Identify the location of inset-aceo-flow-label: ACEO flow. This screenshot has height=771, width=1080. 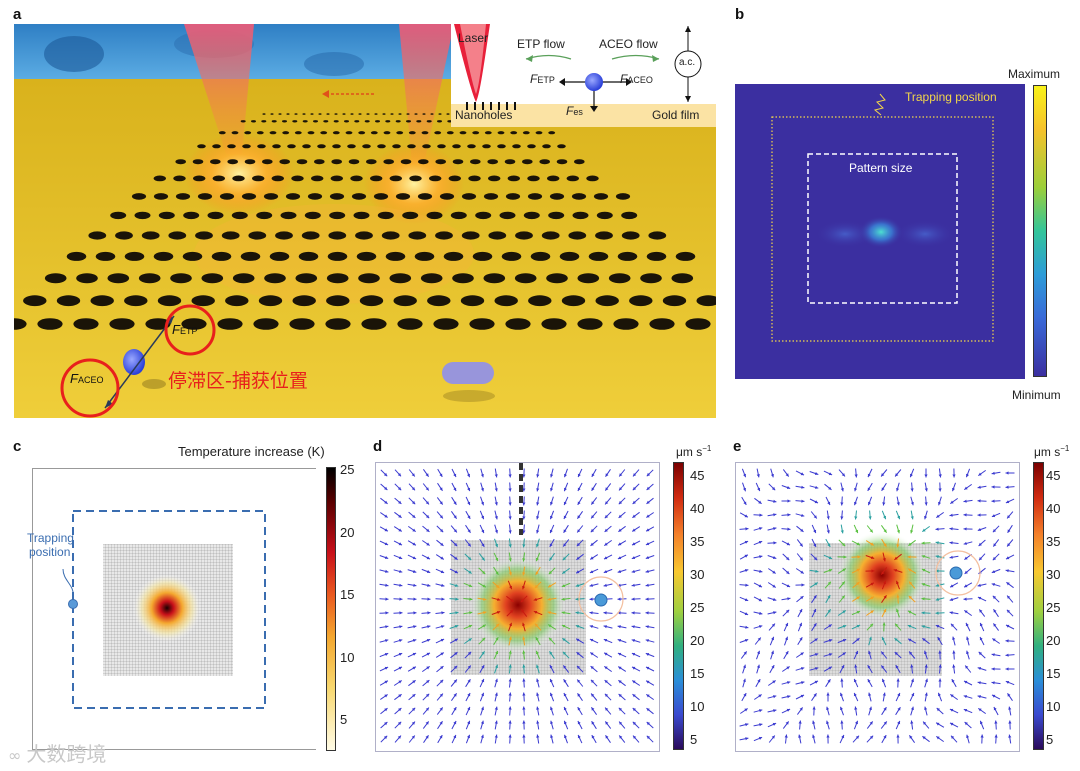
(628, 44).